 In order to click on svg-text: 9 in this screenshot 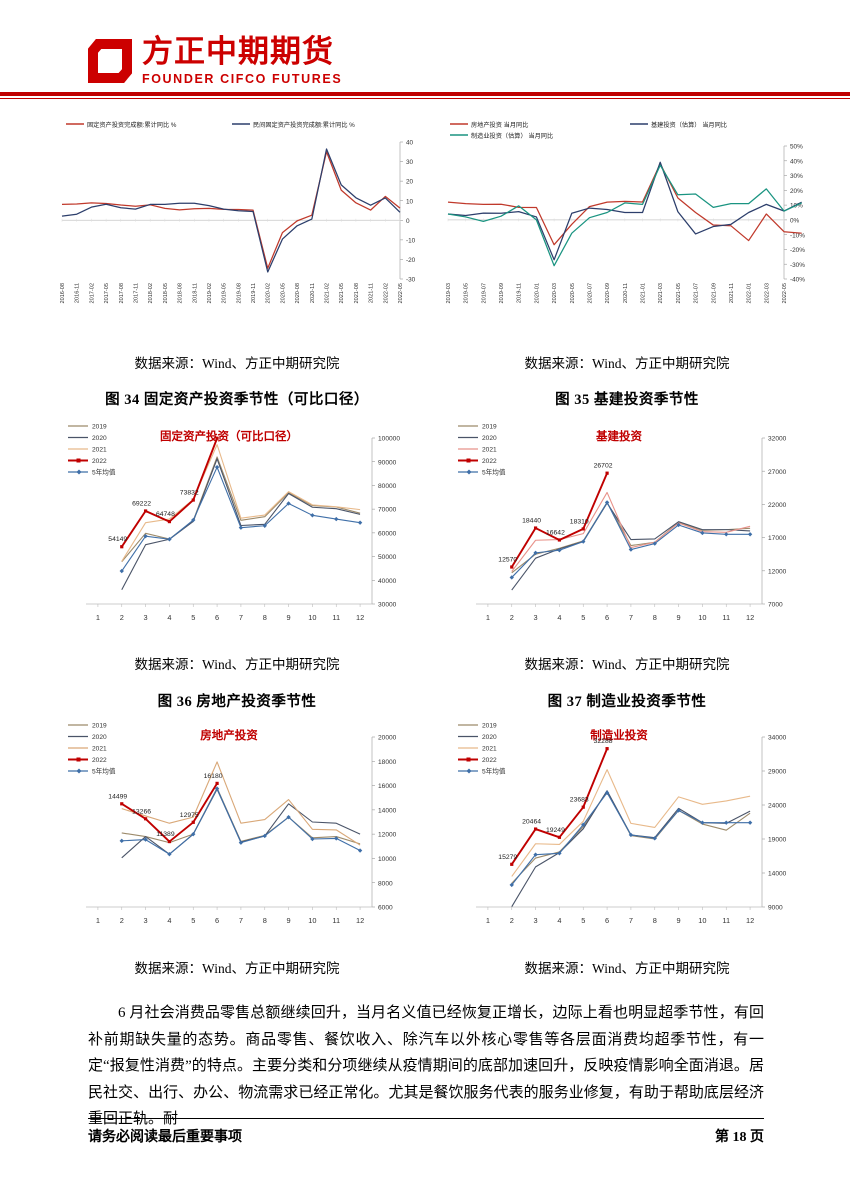, I will do `click(679, 920)`.